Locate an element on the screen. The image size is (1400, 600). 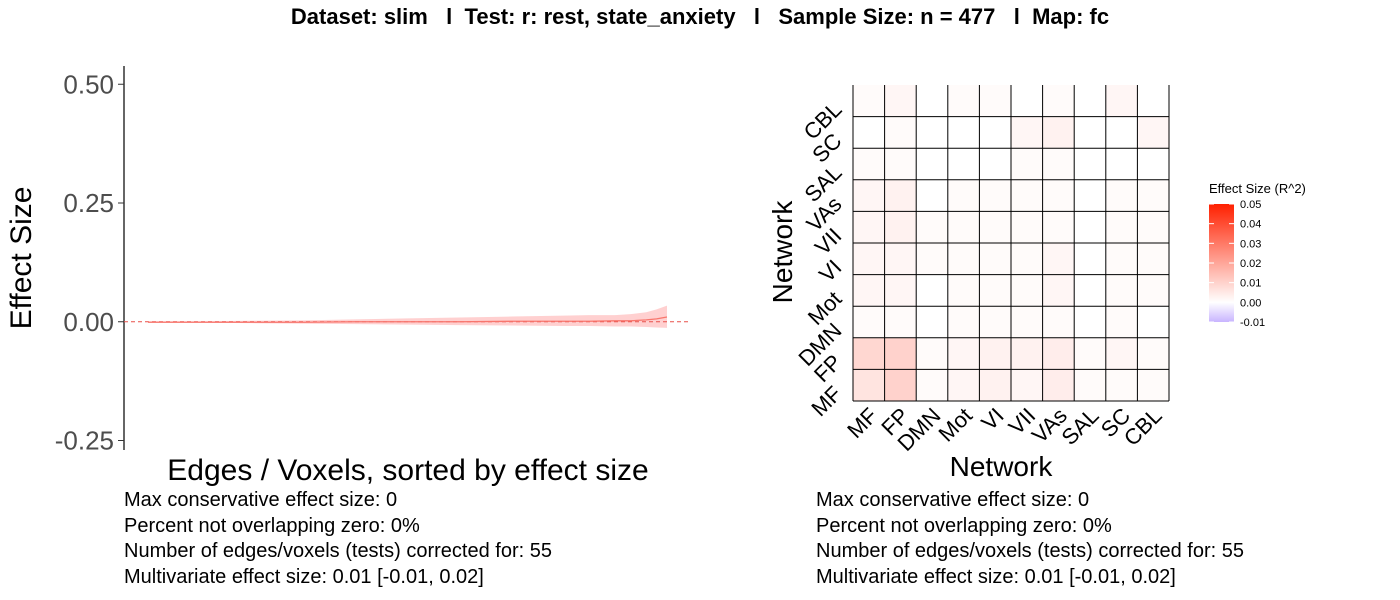
y-tick-label: 0.25 is located at coordinates (88, 203).